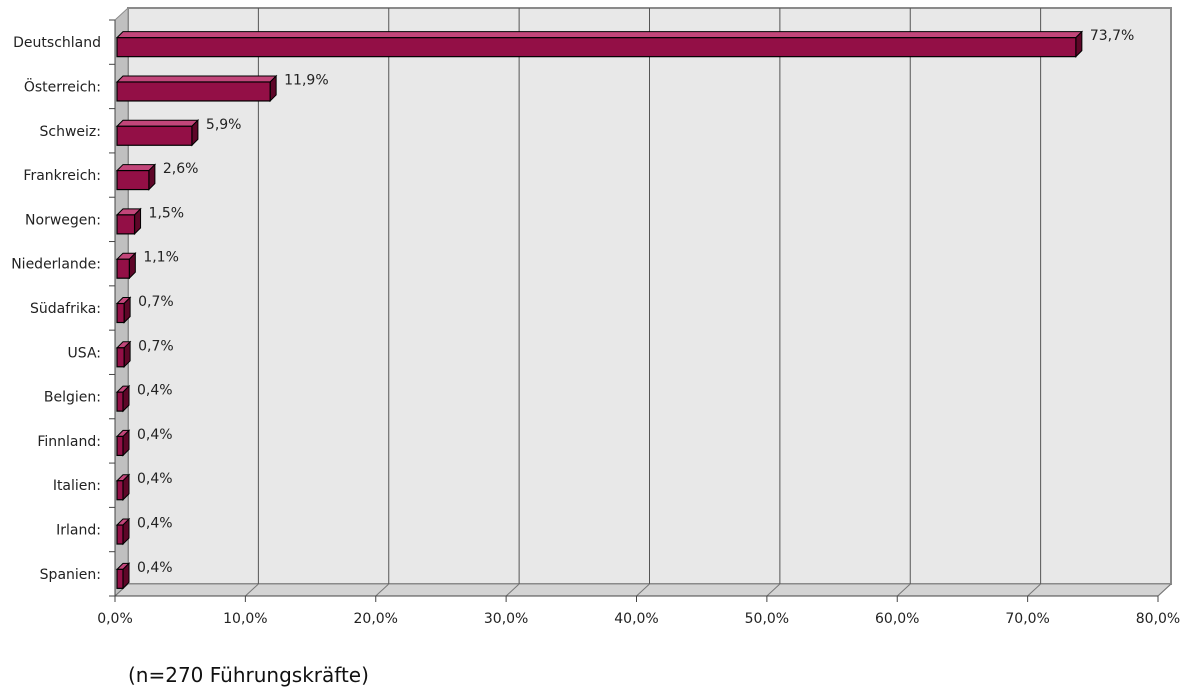 The image size is (1191, 688). What do you see at coordinates (1158, 619) in the screenshot?
I see `x-tick-label: 80,0%` at bounding box center [1158, 619].